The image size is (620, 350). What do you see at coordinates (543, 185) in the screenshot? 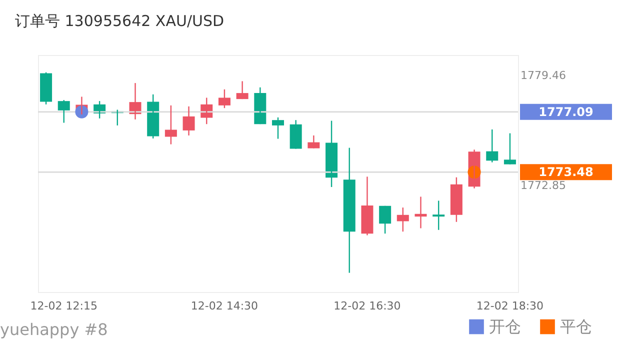
I see `y-tick-label: 1772.85` at bounding box center [543, 185].